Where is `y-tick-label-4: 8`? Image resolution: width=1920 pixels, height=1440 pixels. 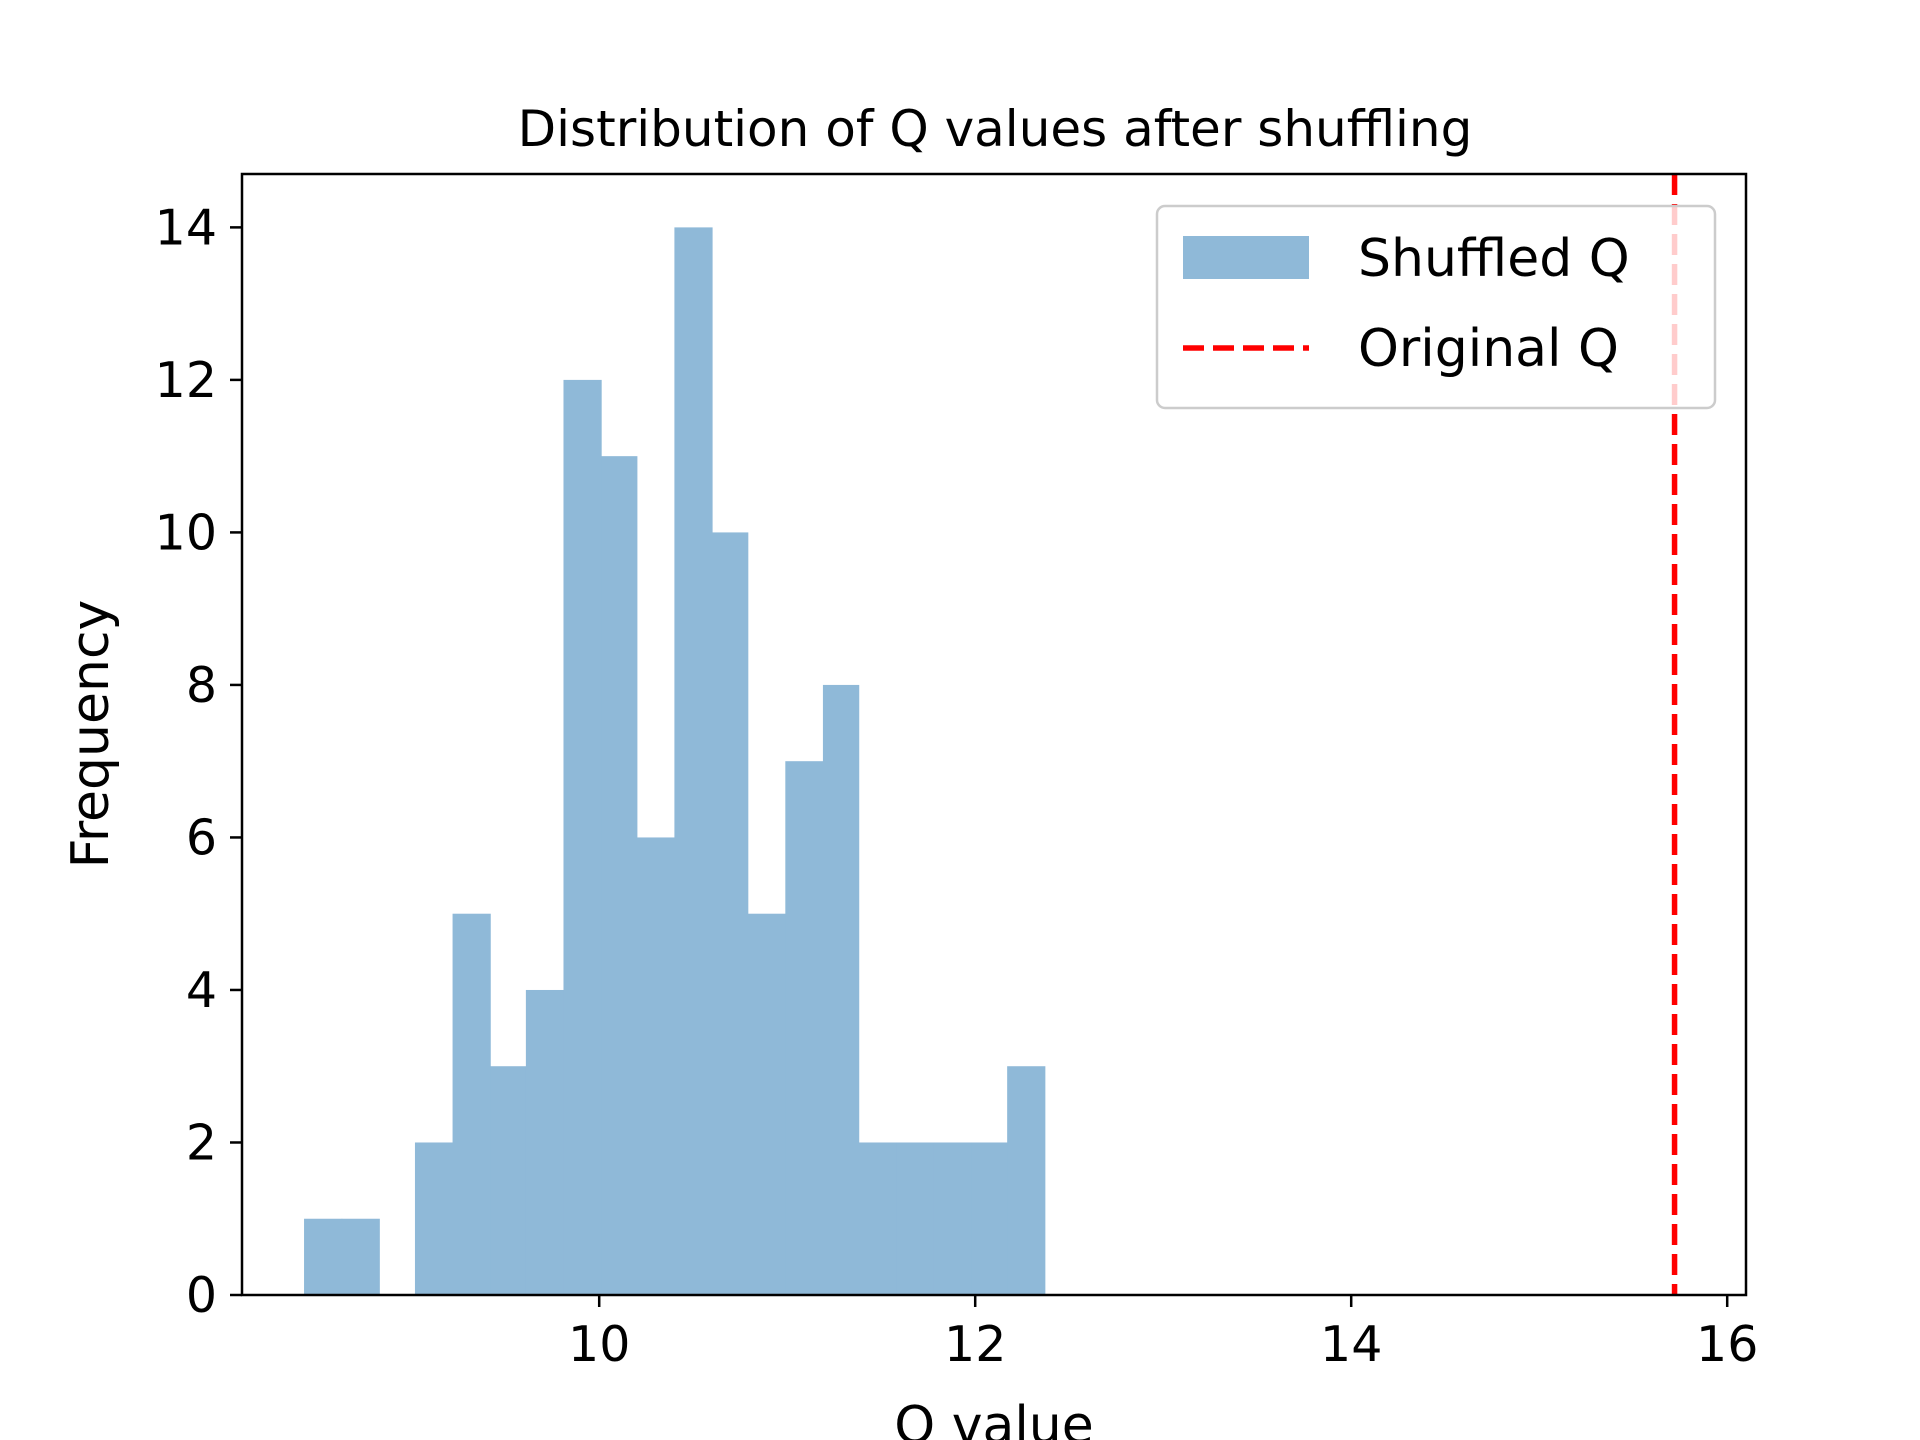
y-tick-label-4: 8 is located at coordinates (201, 685).